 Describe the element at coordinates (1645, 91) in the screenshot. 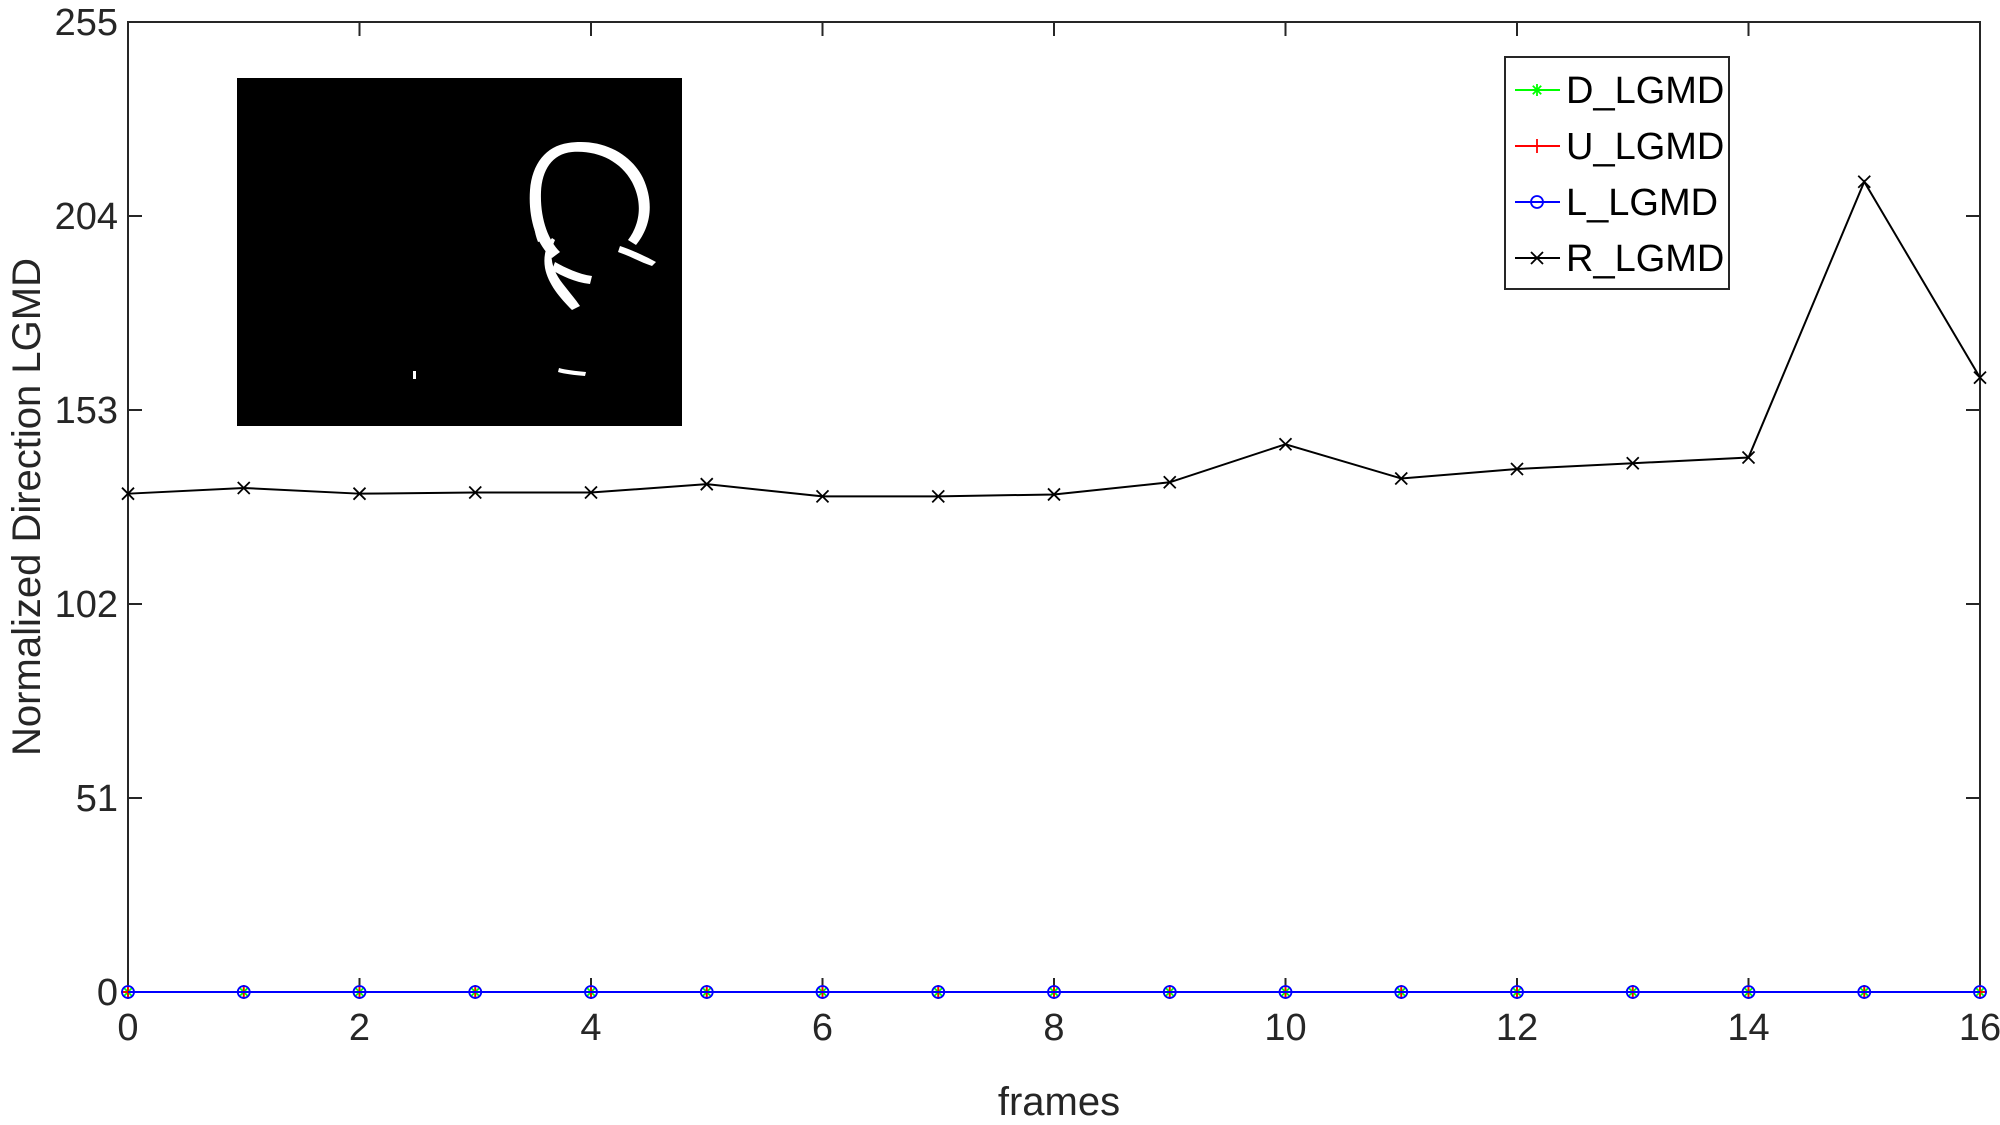

I see `legend-label: D_LGMD` at that location.